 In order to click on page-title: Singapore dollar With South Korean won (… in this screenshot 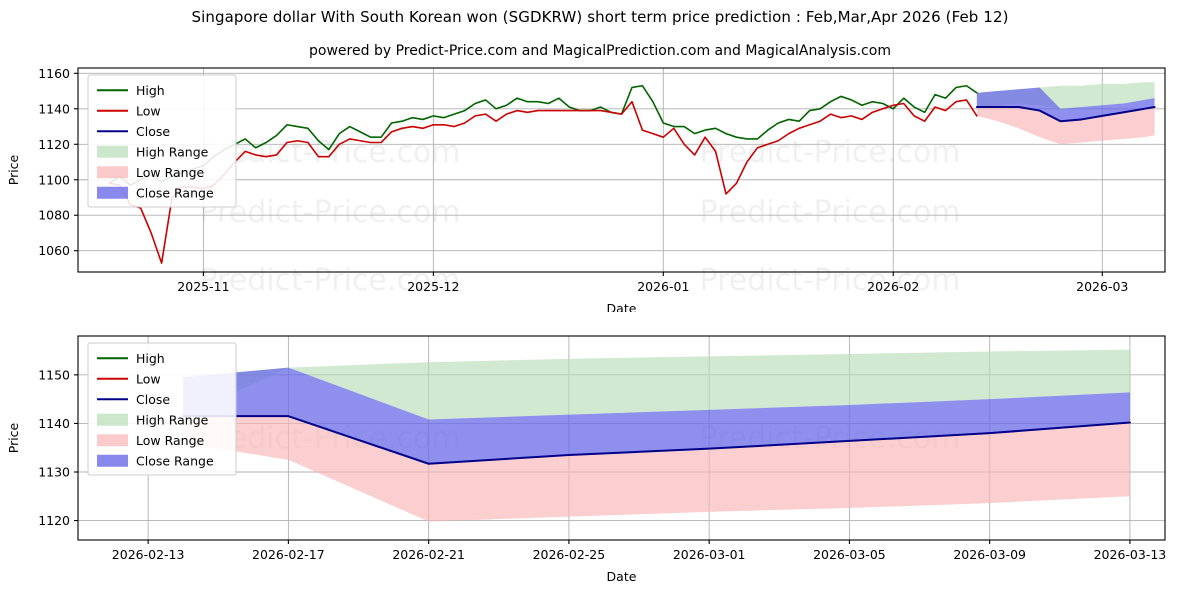, I will do `click(600, 17)`.